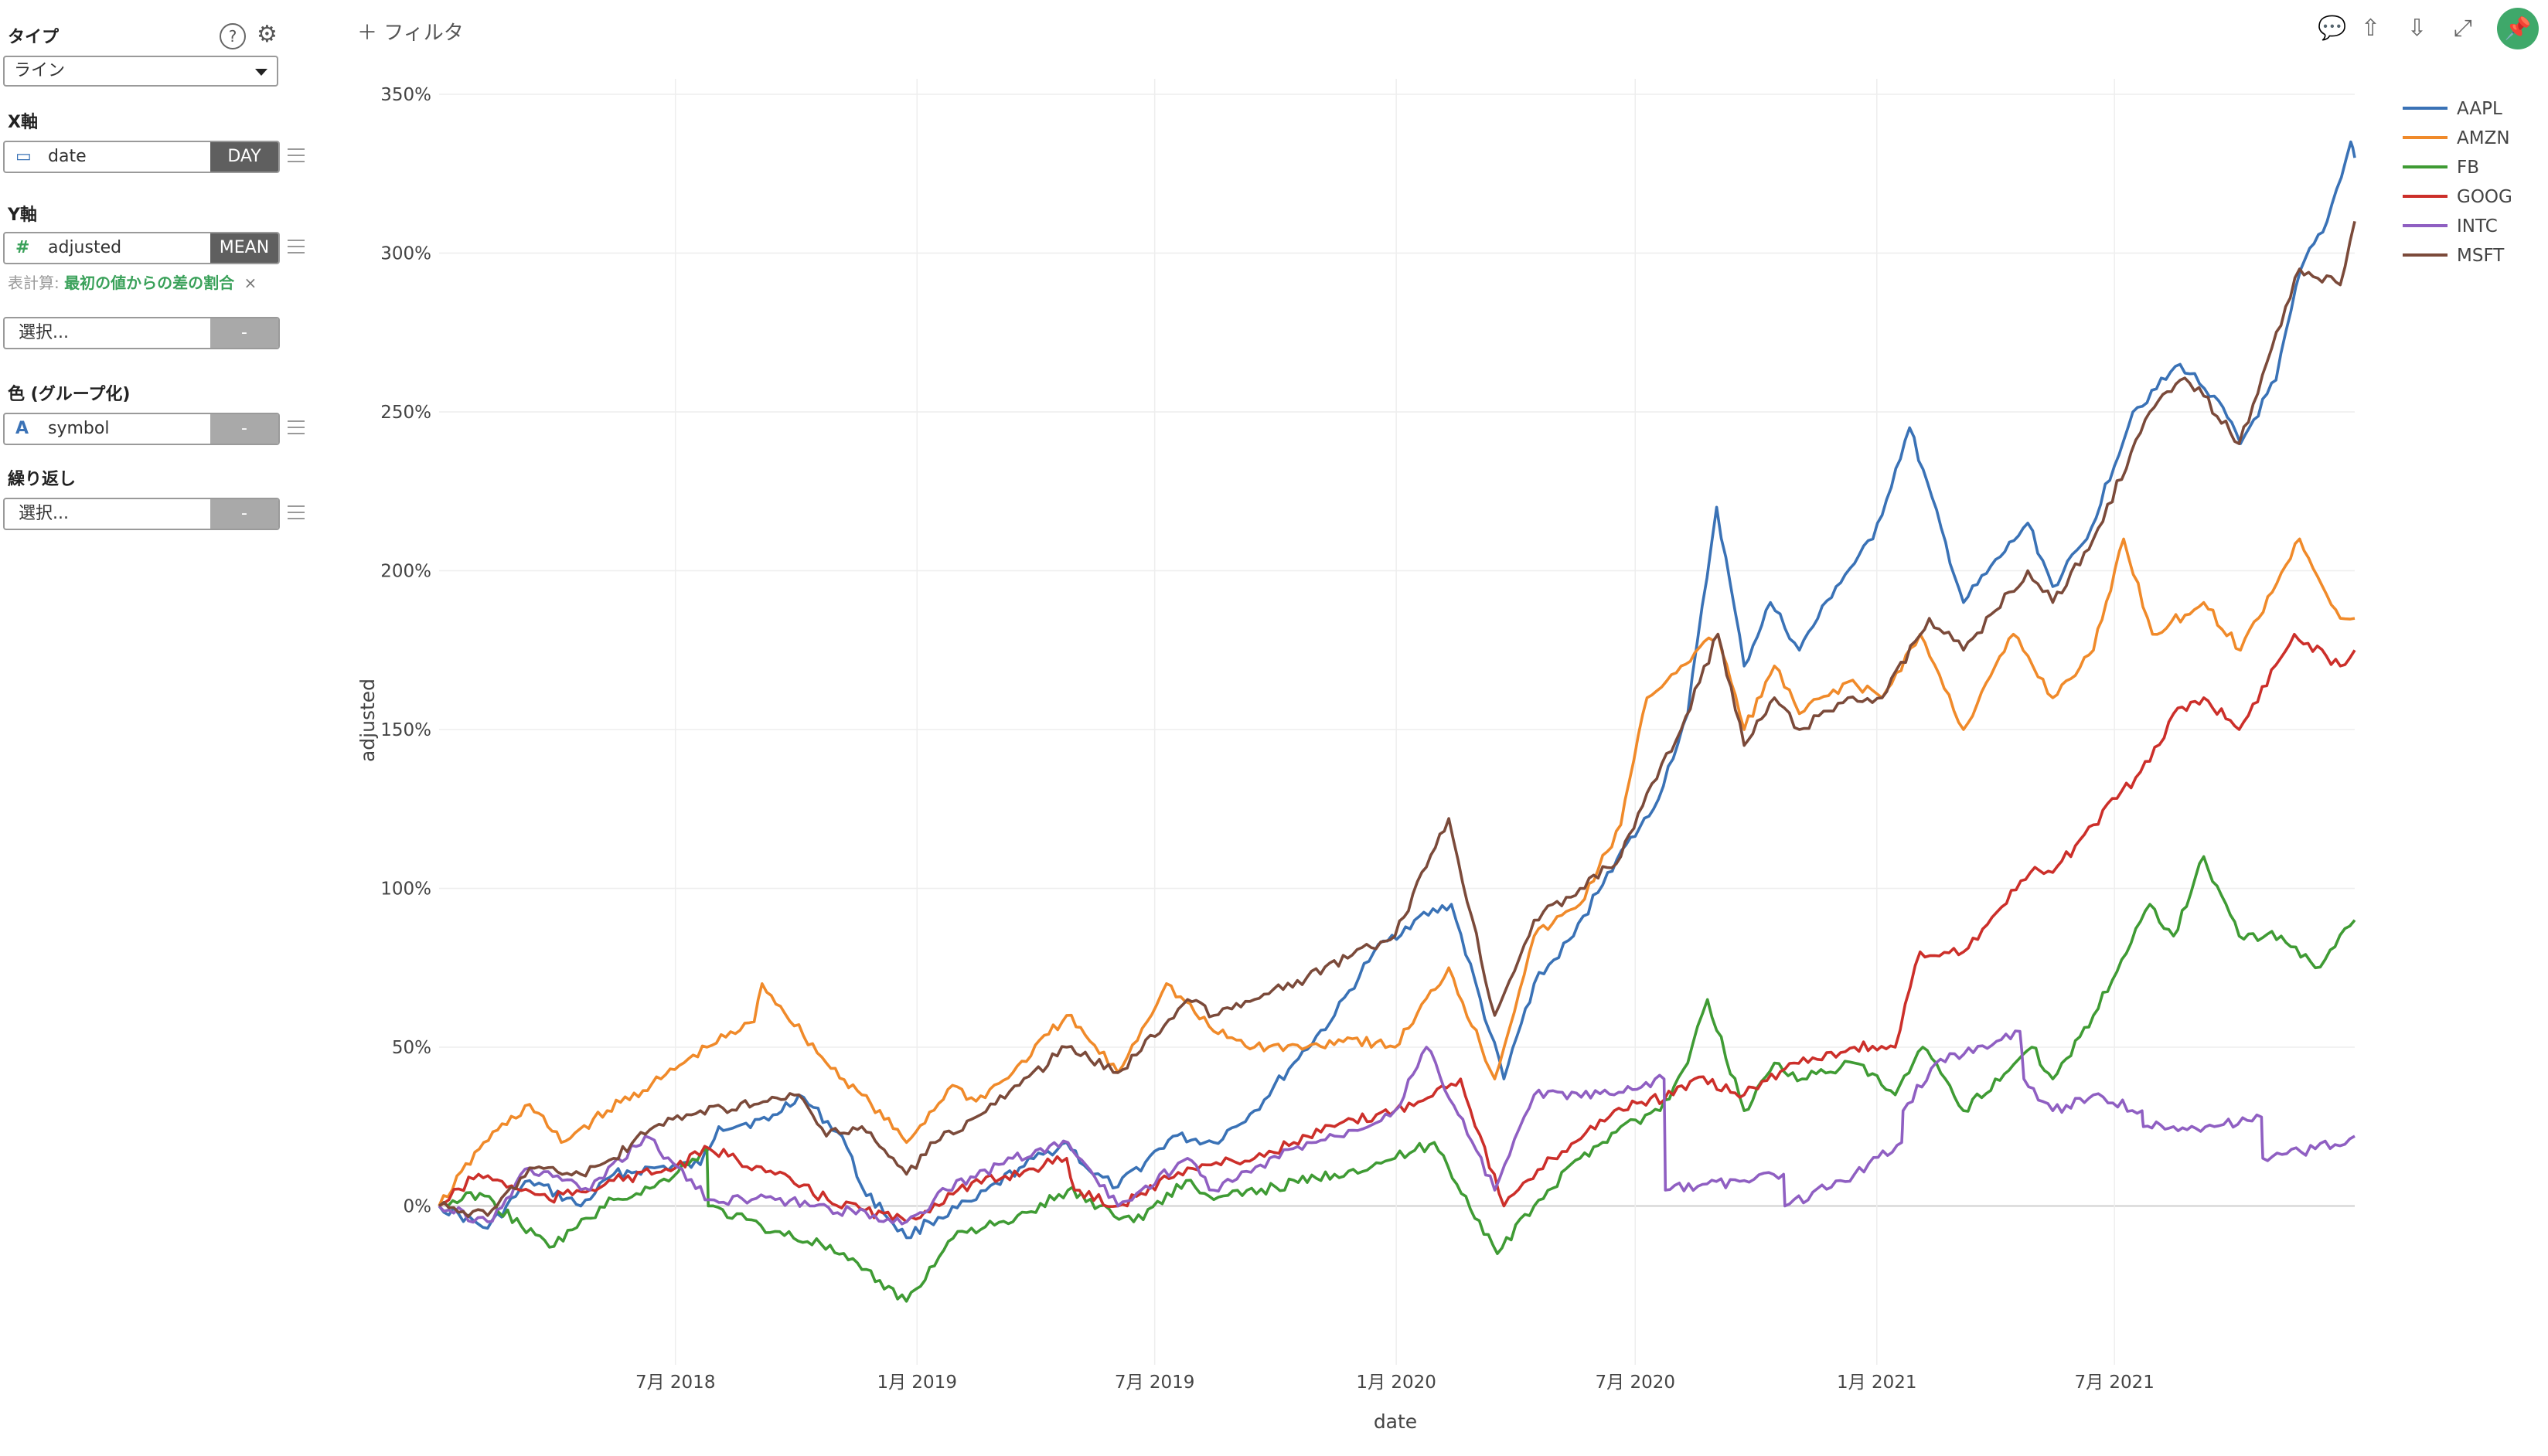 Image resolution: width=2548 pixels, height=1456 pixels. What do you see at coordinates (2417, 29) in the screenshot?
I see `download-icon: ⇩` at bounding box center [2417, 29].